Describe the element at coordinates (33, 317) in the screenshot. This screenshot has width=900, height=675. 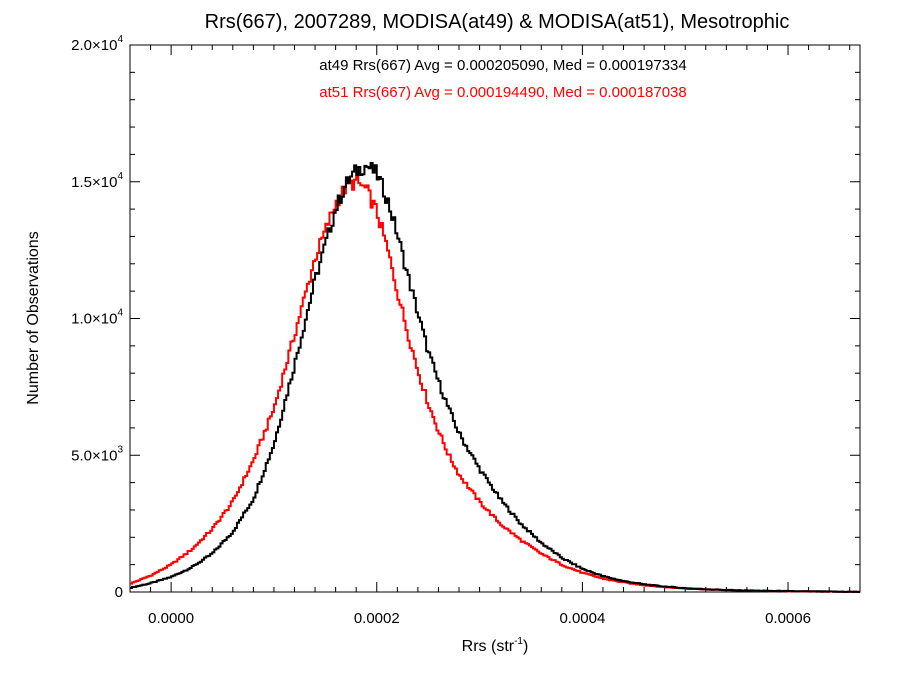
I see `y-axis-label: Number of Observations` at that location.